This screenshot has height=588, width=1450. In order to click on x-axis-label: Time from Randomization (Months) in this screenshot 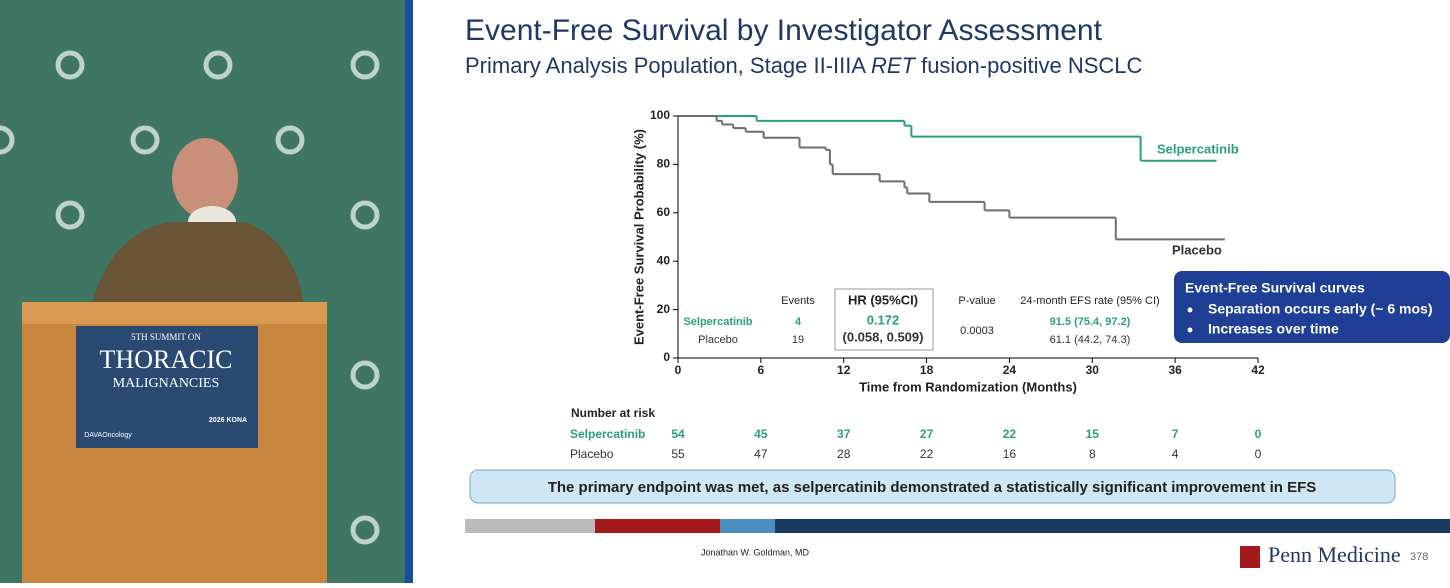, I will do `click(968, 386)`.